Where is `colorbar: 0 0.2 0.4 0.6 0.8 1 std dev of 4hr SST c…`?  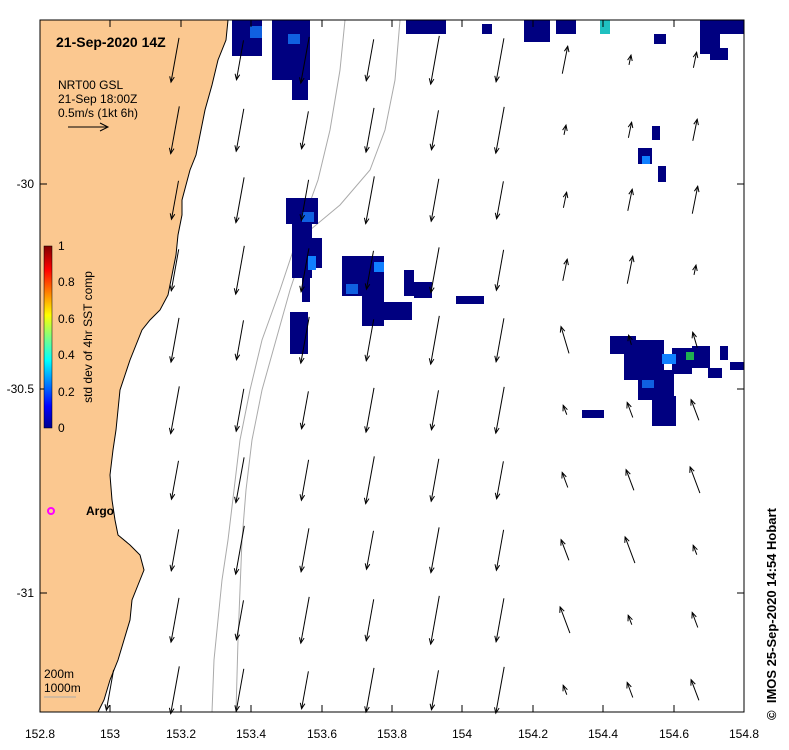 colorbar: 0 0.2 0.4 0.6 0.8 1 std dev of 4hr SST c… is located at coordinates (69, 337).